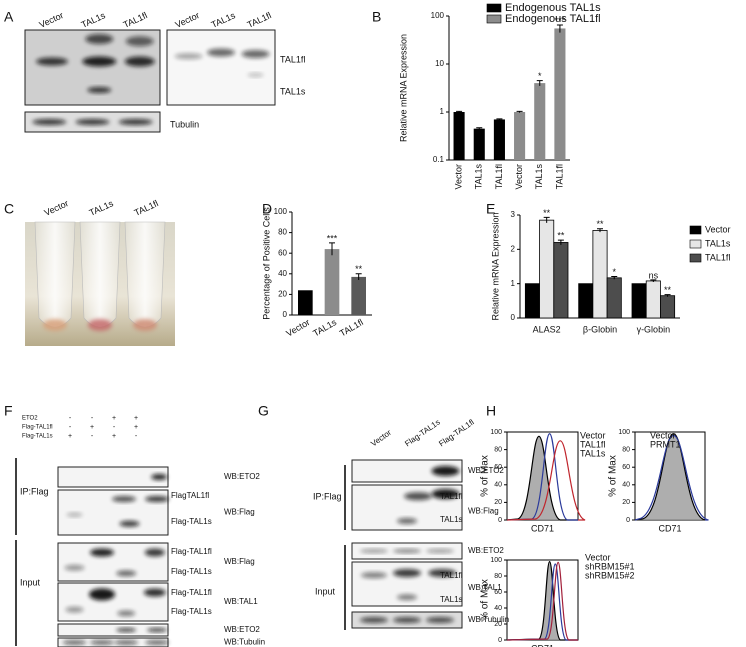  What do you see at coordinates (593, 453) in the screenshot?
I see `legend-label: TAL1s` at bounding box center [593, 453].